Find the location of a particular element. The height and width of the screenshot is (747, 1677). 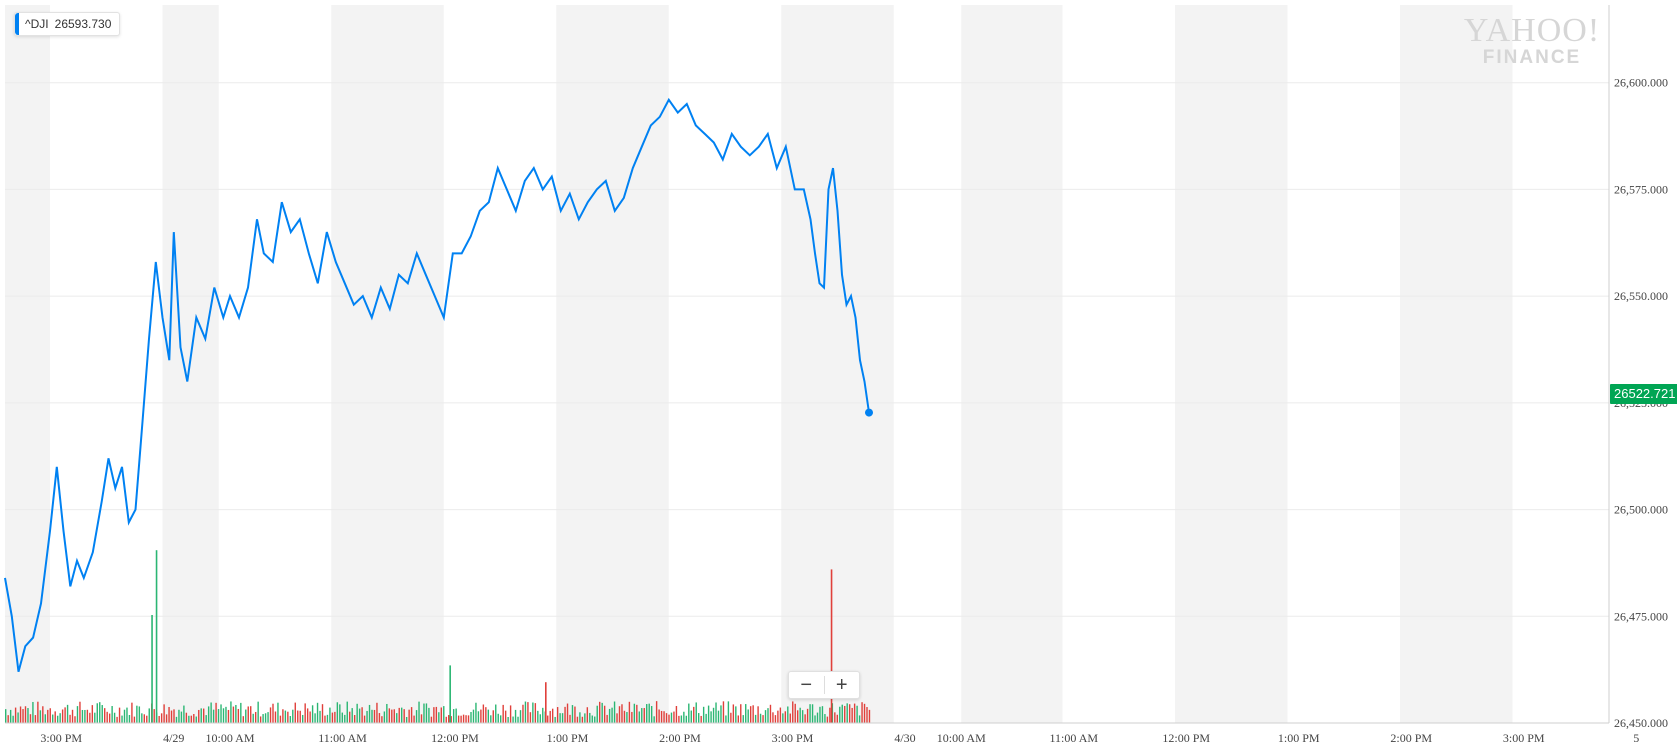

y-tick-label: 26,575.000 is located at coordinates (1641, 189).